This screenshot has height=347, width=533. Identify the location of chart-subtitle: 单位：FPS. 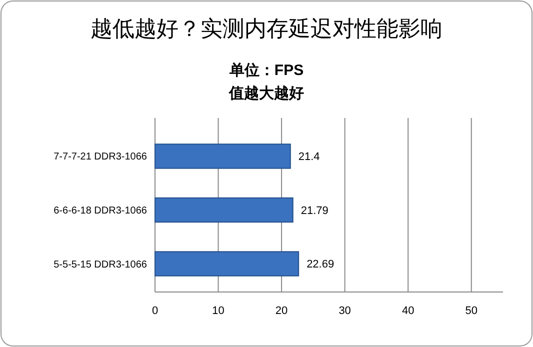
(266, 70).